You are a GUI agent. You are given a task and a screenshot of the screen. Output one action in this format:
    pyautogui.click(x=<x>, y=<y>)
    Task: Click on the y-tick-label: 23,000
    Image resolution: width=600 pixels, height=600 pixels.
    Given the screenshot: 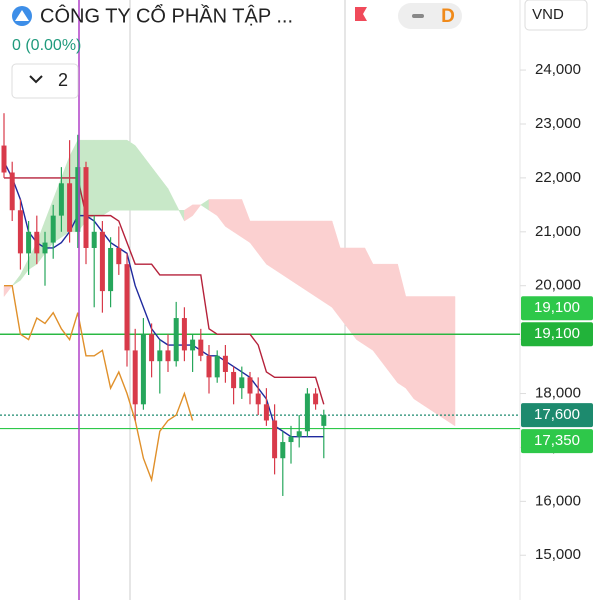 What is the action you would take?
    pyautogui.click(x=558, y=123)
    